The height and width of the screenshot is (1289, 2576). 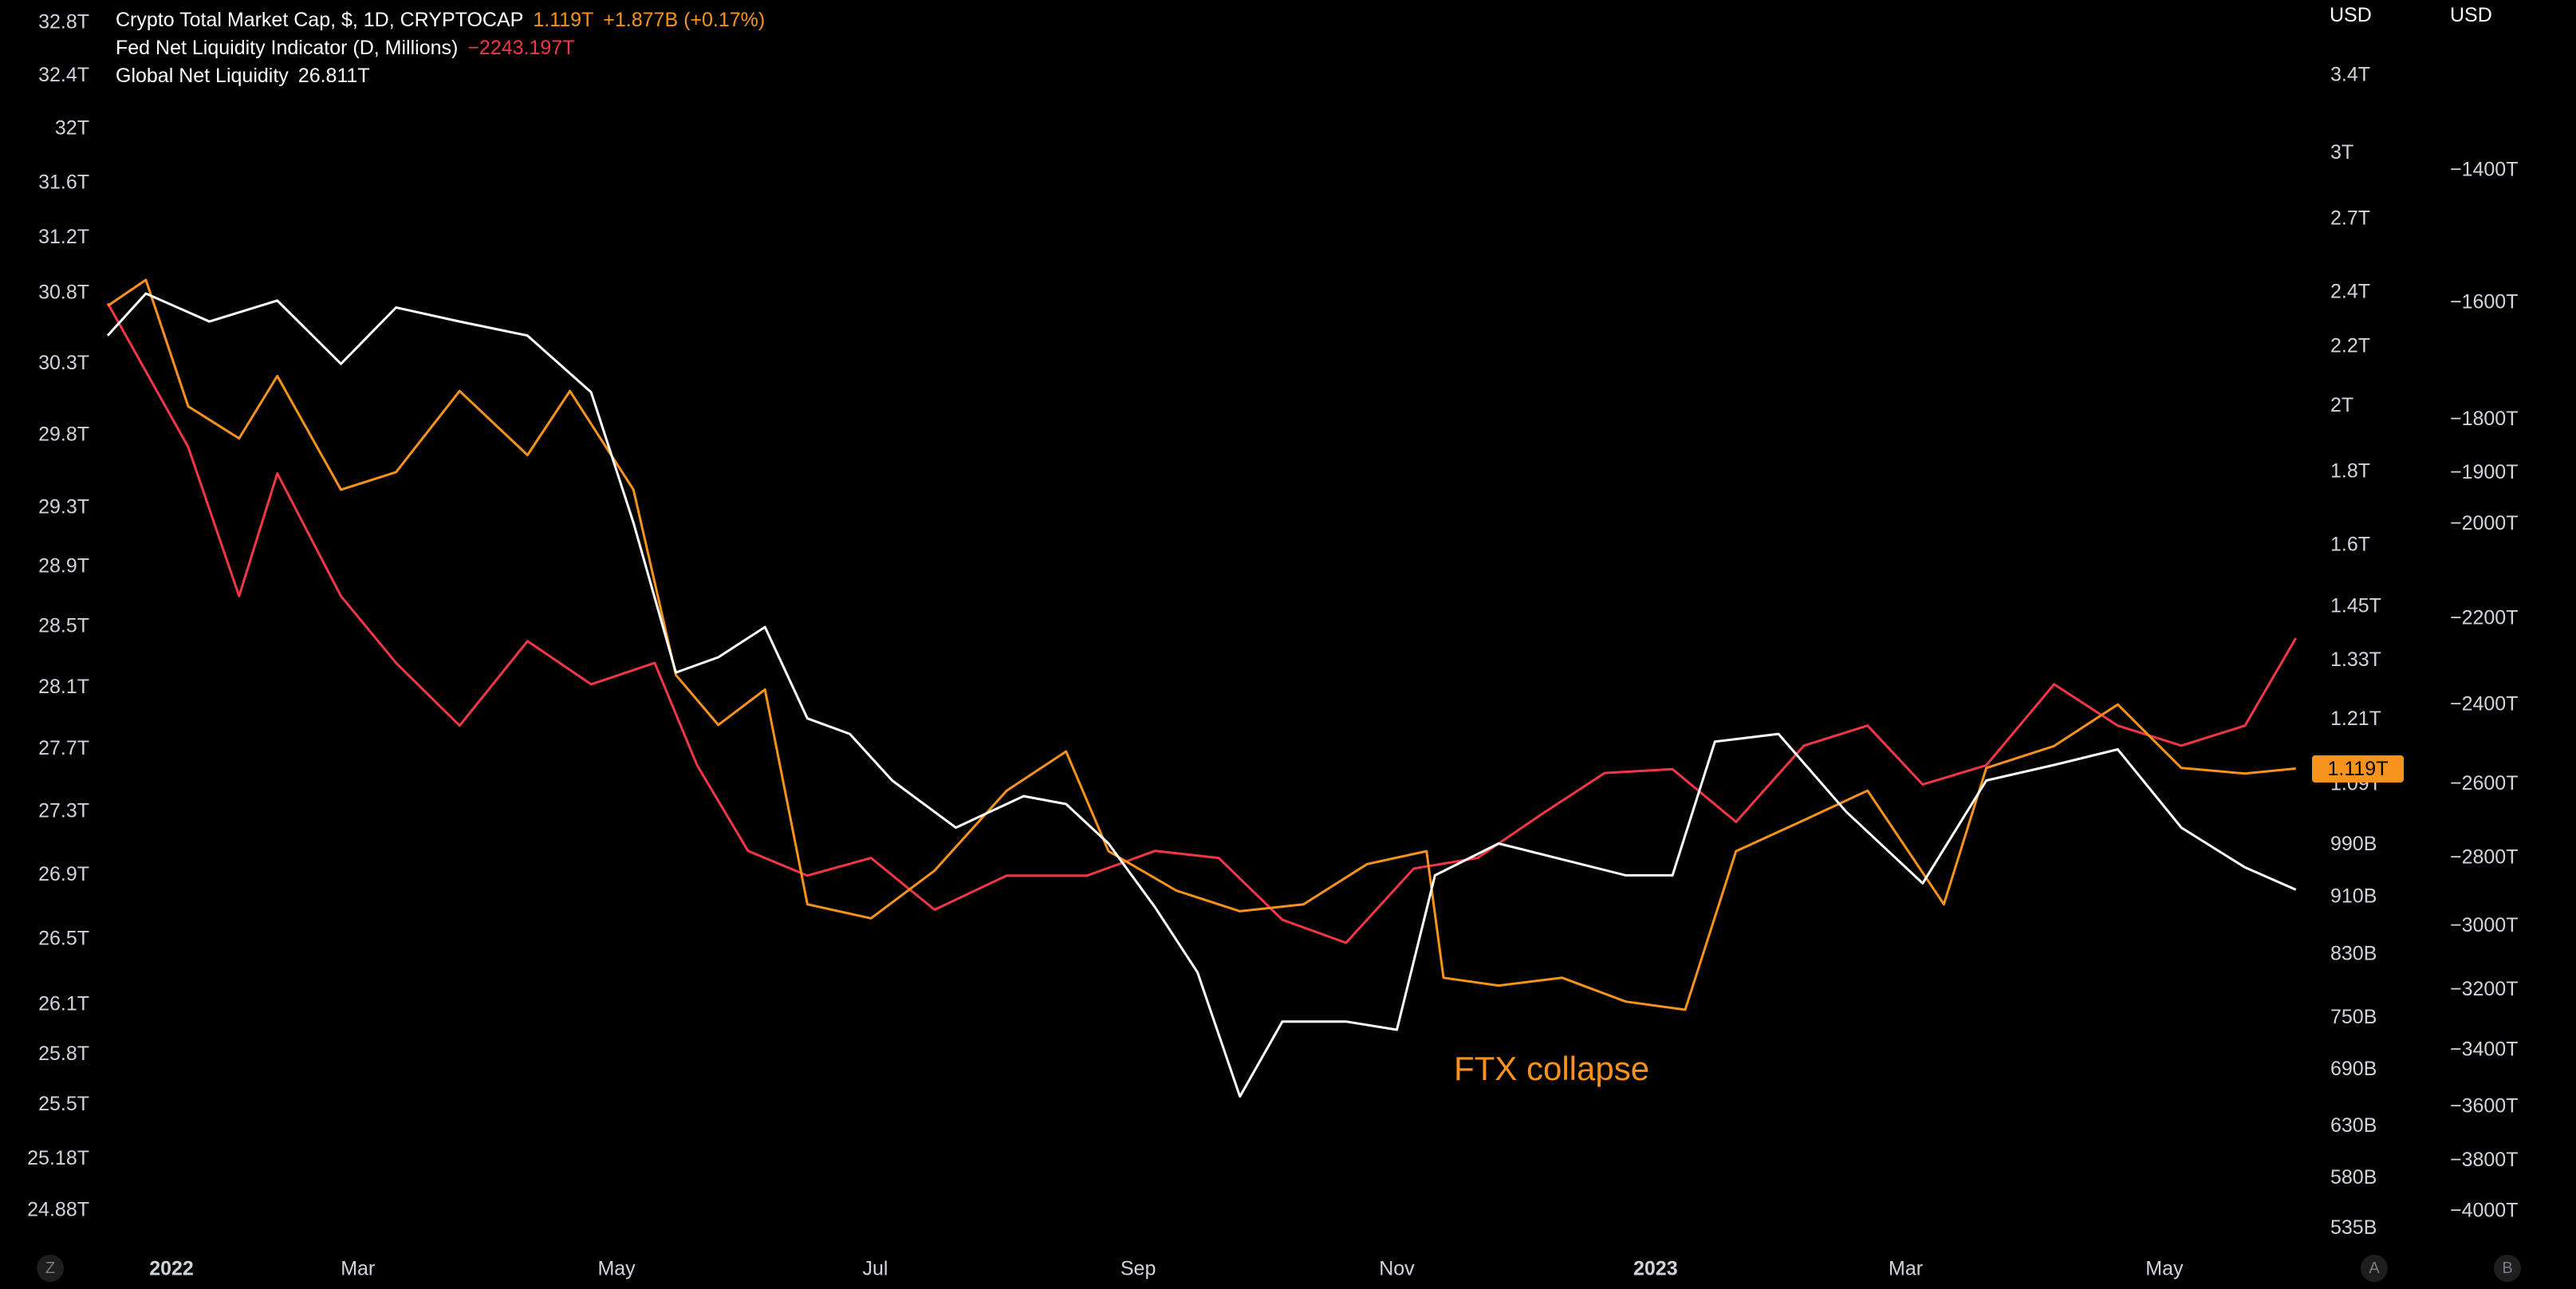 I want to click on right-axis-1-tick-label: 1.6T, so click(x=2350, y=545).